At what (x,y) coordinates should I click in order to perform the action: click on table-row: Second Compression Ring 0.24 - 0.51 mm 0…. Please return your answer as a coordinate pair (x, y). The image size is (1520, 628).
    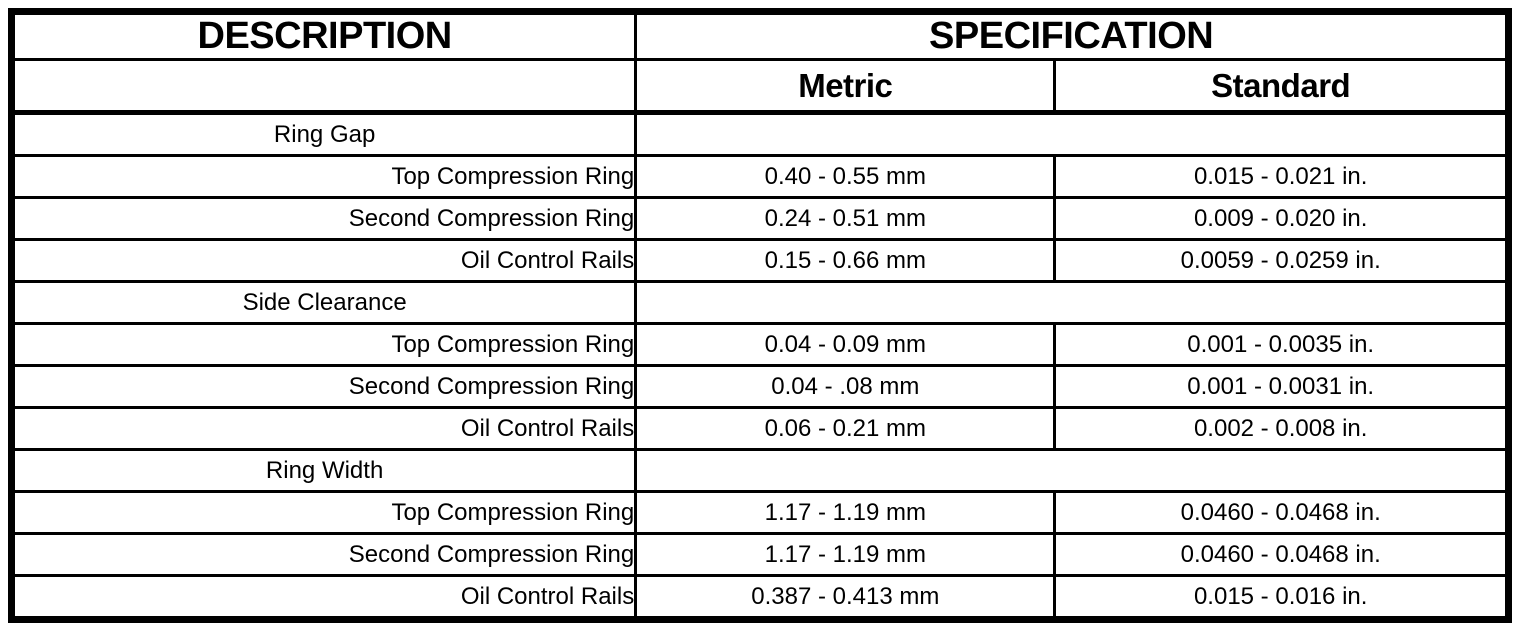
    Looking at the image, I should click on (759, 218).